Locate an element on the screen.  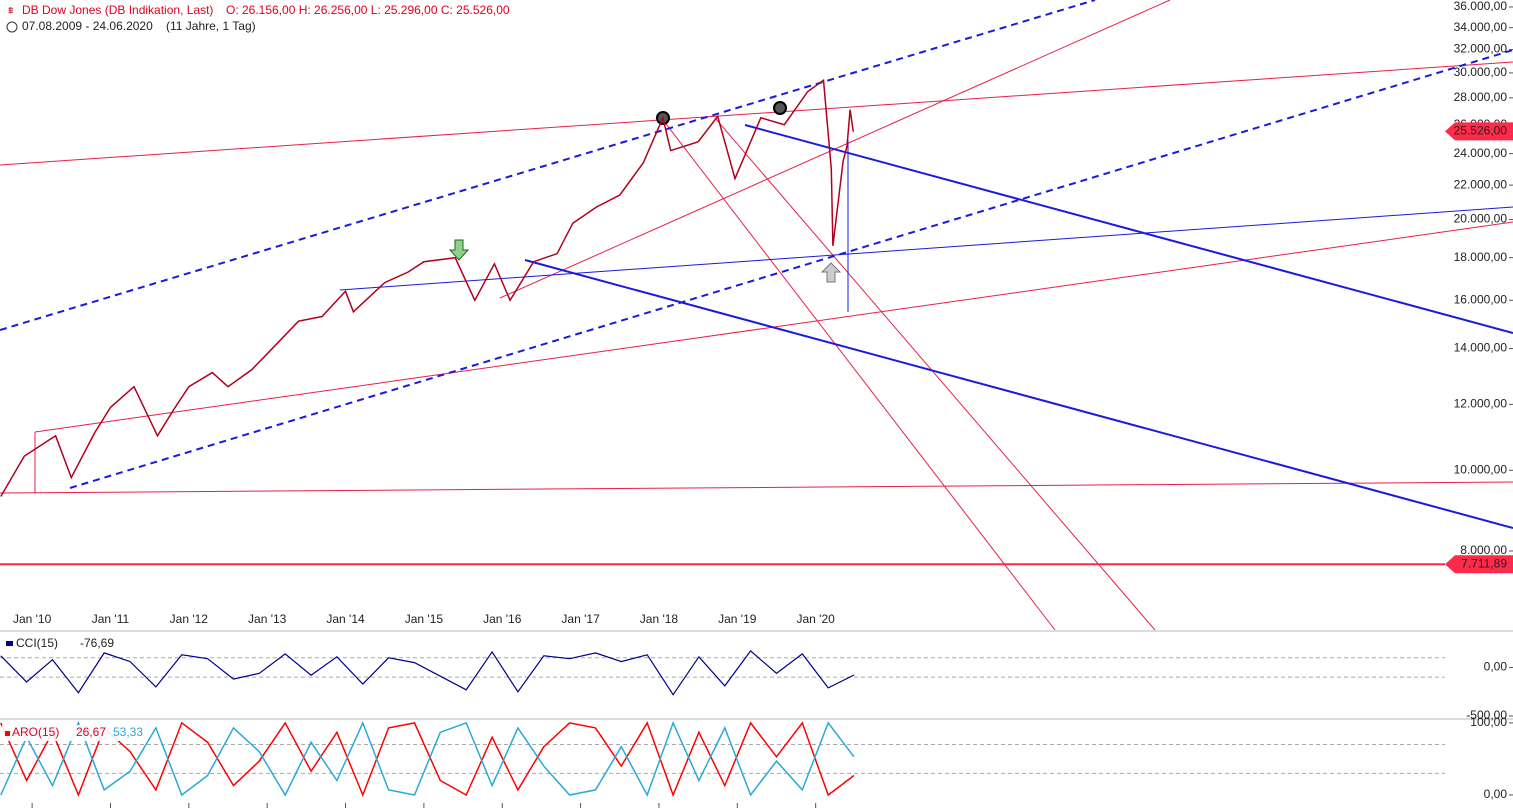
readout: 53,33 is located at coordinates (128, 732).